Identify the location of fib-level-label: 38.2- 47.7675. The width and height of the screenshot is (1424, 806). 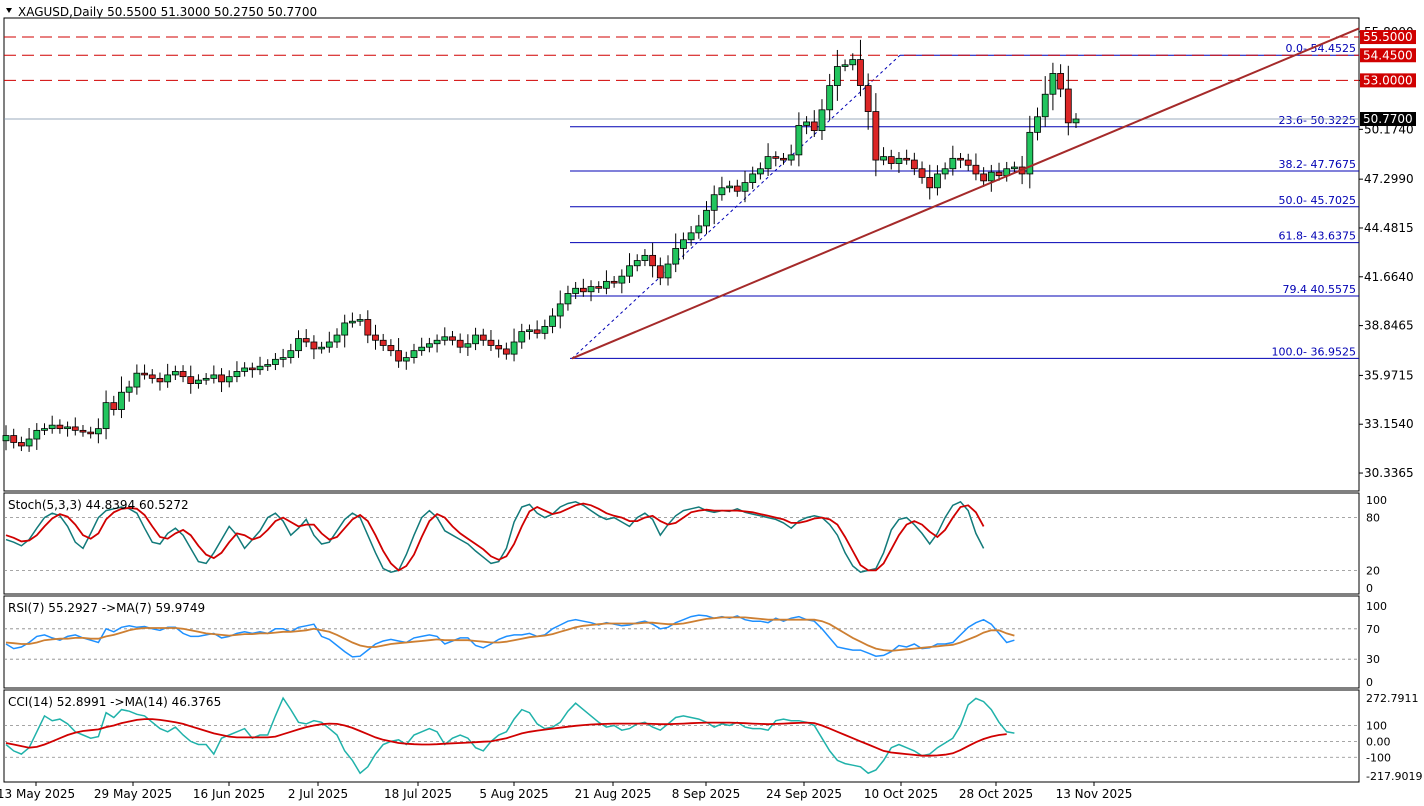
(1317, 164).